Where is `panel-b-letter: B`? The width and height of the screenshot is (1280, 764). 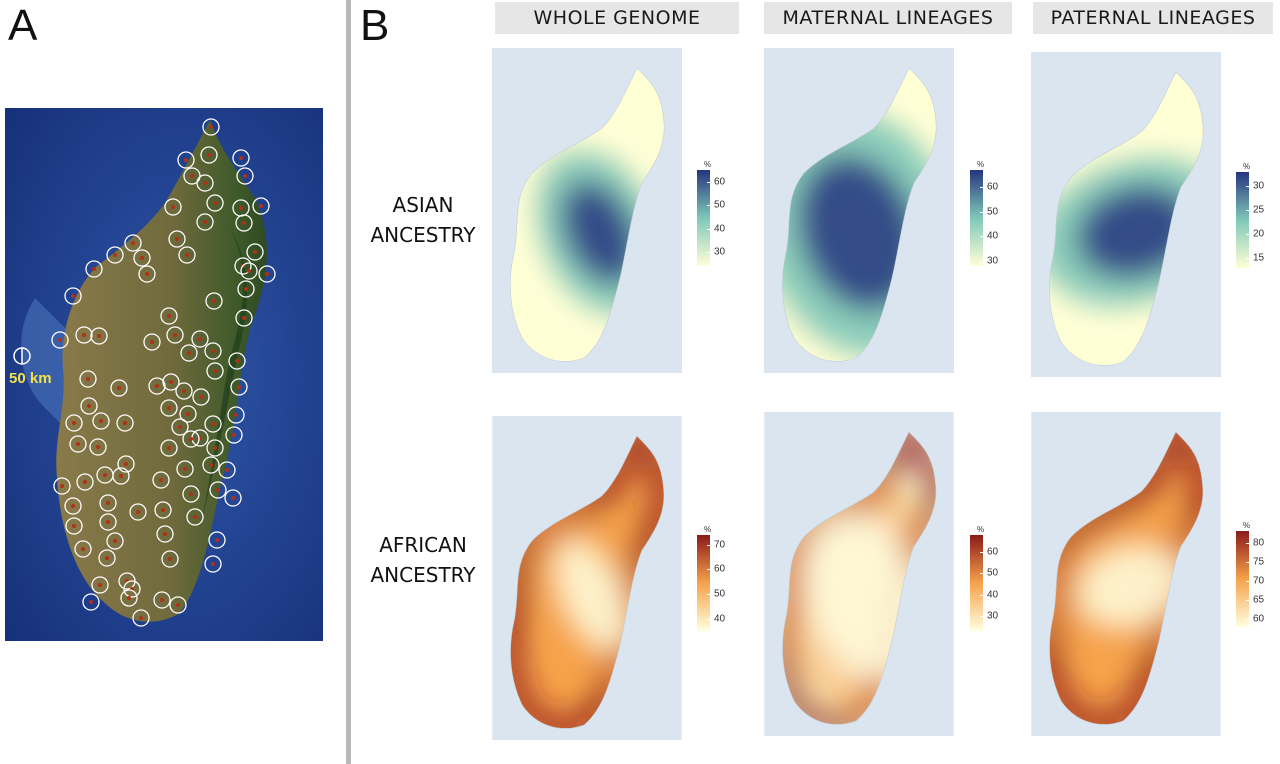
panel-b-letter: B is located at coordinates (375, 25).